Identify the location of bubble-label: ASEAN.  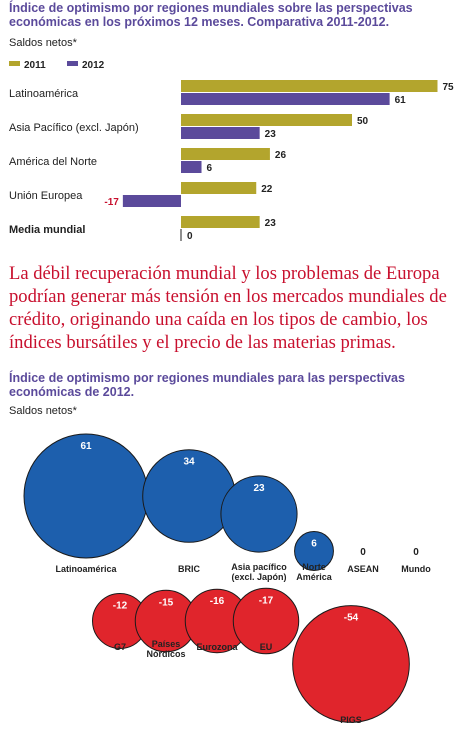
(363, 569).